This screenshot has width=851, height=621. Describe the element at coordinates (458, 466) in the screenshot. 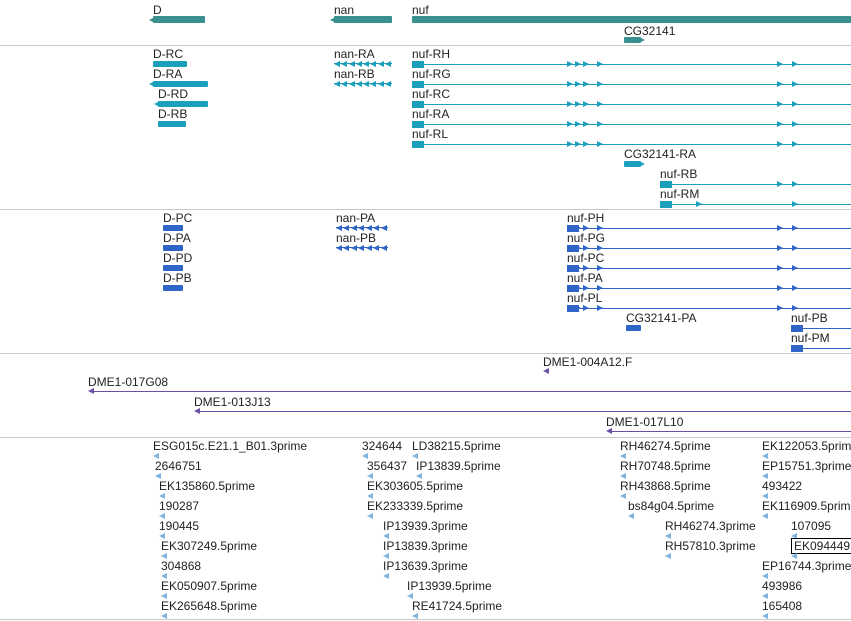

I see `feature-label: IP13839.5prime` at that location.